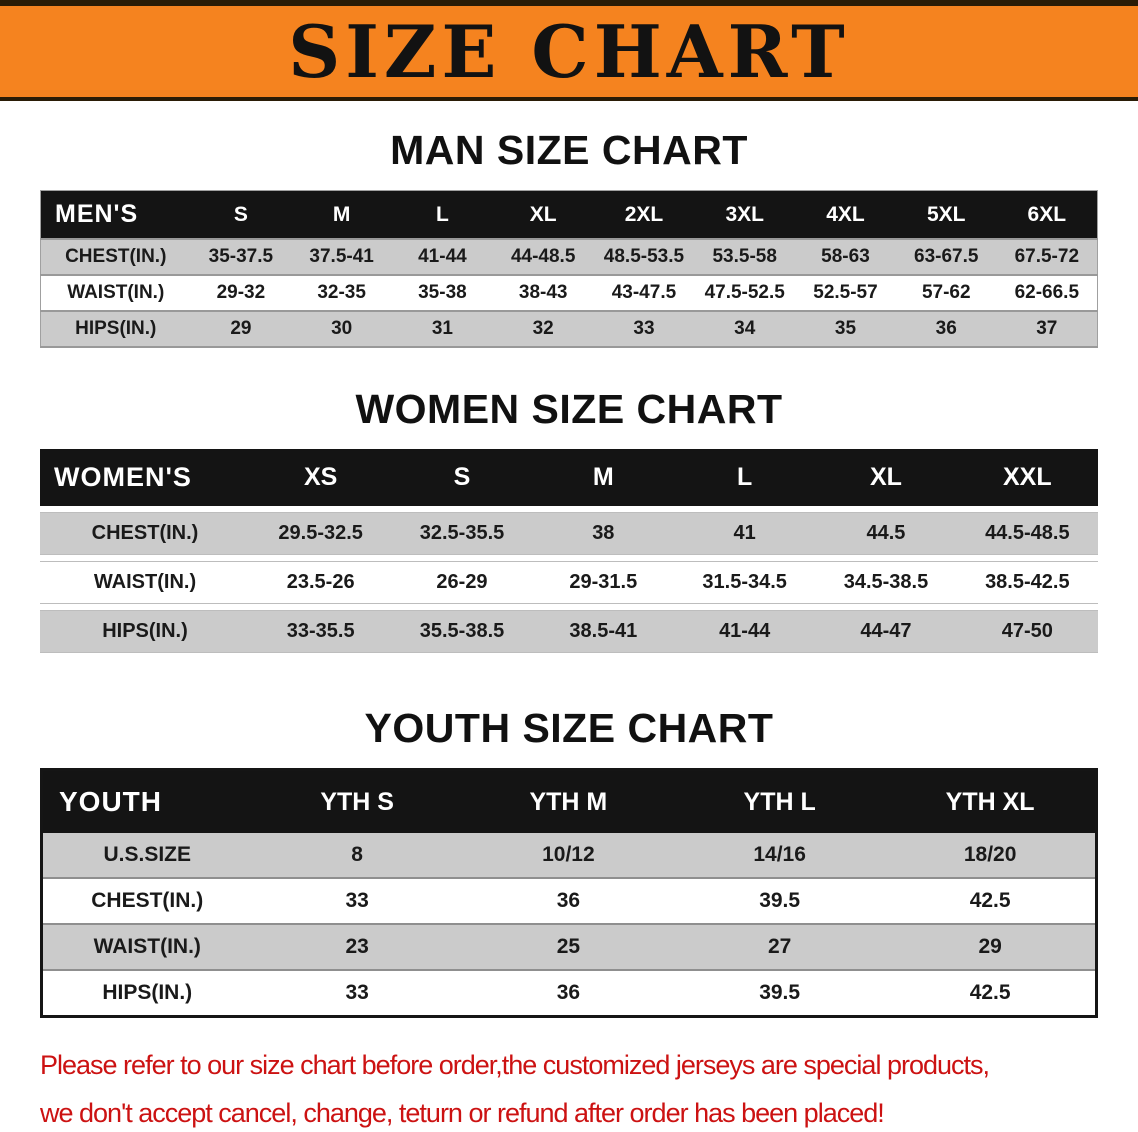 The image size is (1138, 1132). I want to click on table-header-row: MEN'S S M L XL 2XL 3XL 4XL 5XL 6XL, so click(569, 215).